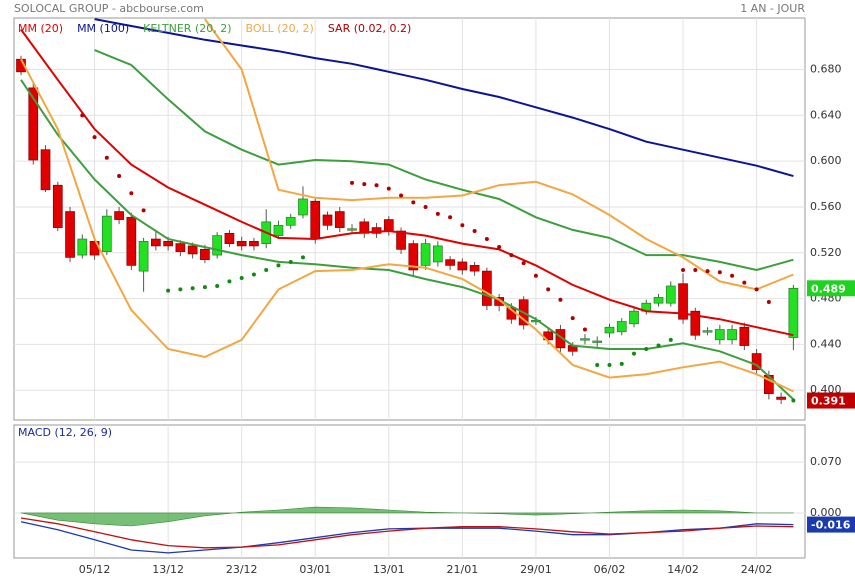 This screenshot has height=580, width=855. I want to click on macd-histogram, so click(407, 516).